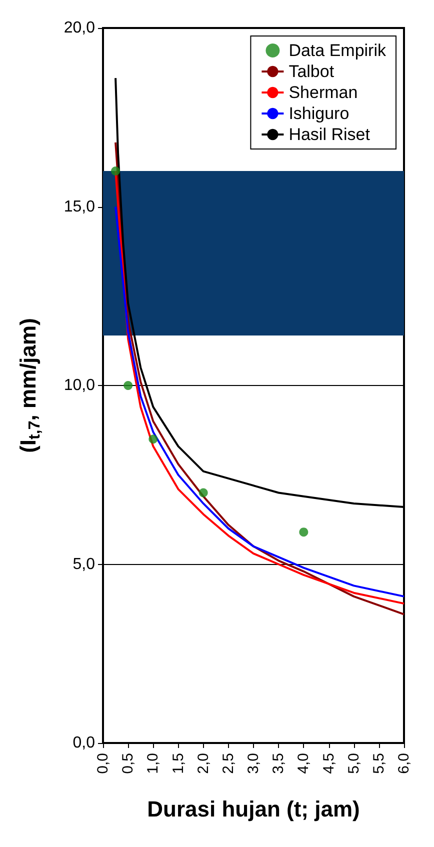 The width and height of the screenshot is (434, 847). Describe the element at coordinates (323, 92) in the screenshot. I see `legend-label: Sherman` at that location.